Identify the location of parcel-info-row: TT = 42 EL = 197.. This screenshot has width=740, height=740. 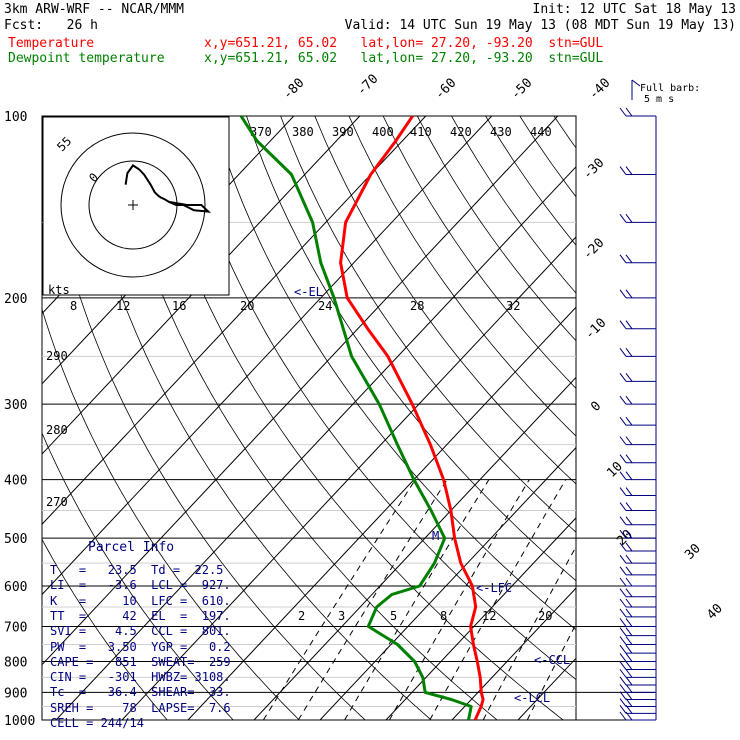
(140, 615).